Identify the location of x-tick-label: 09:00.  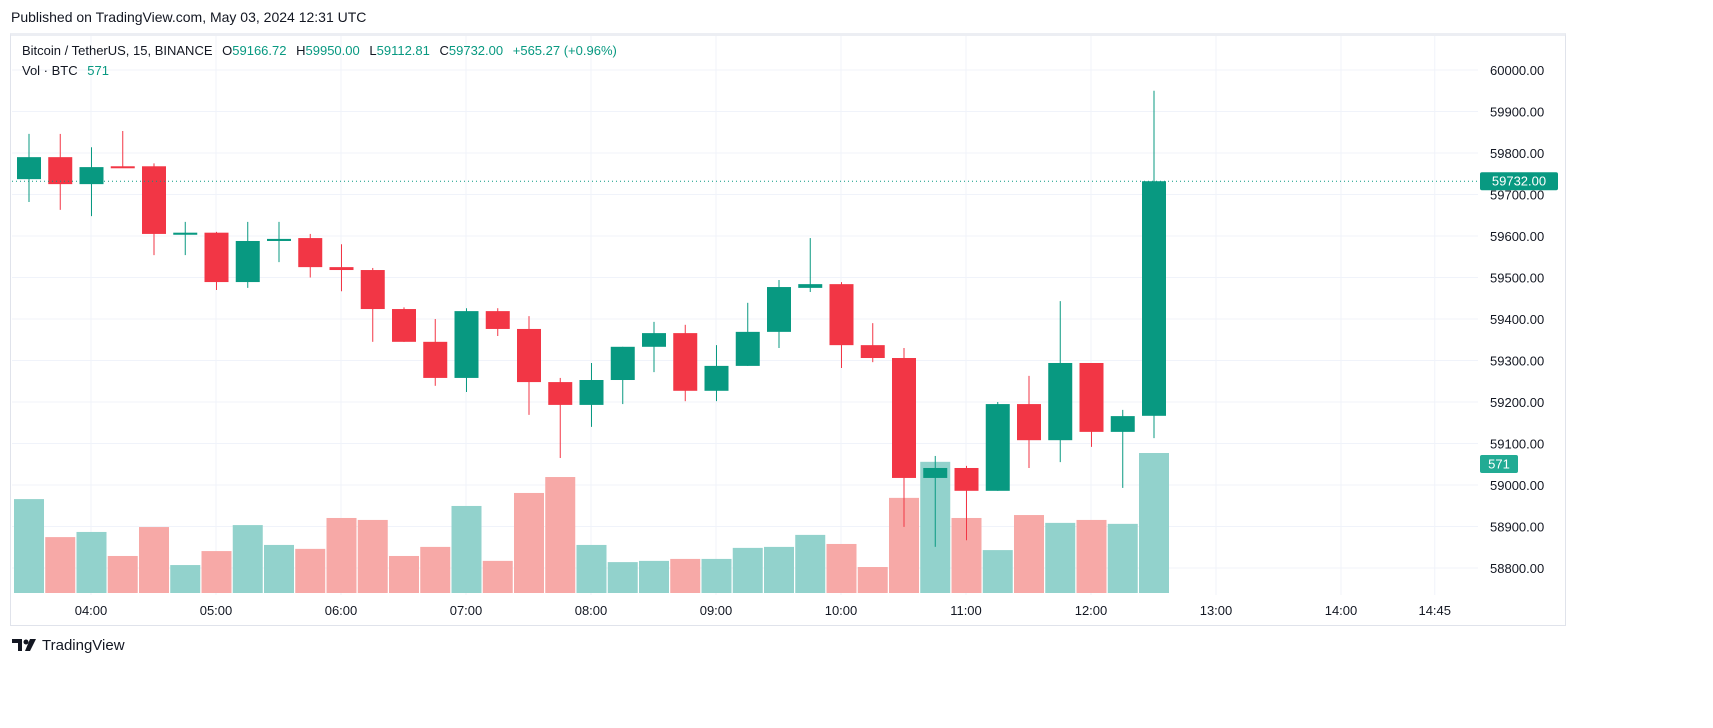
(716, 610).